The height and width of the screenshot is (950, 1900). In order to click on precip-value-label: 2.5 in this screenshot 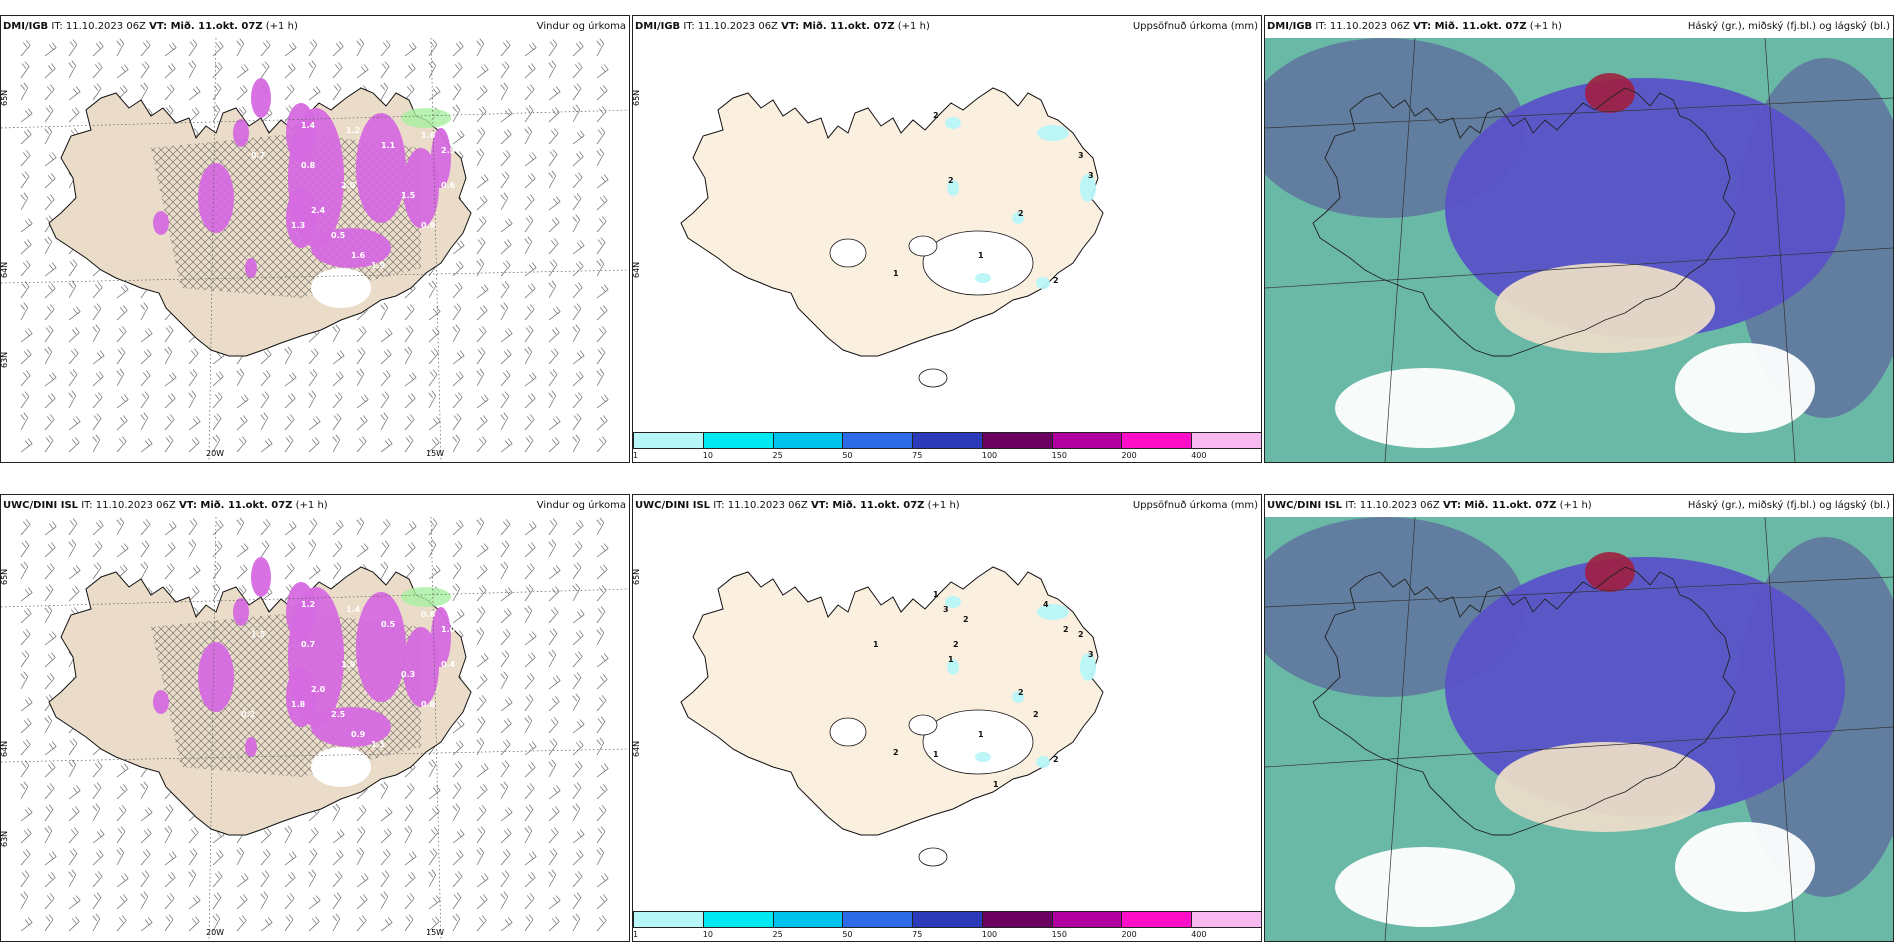, I will do `click(448, 150)`.